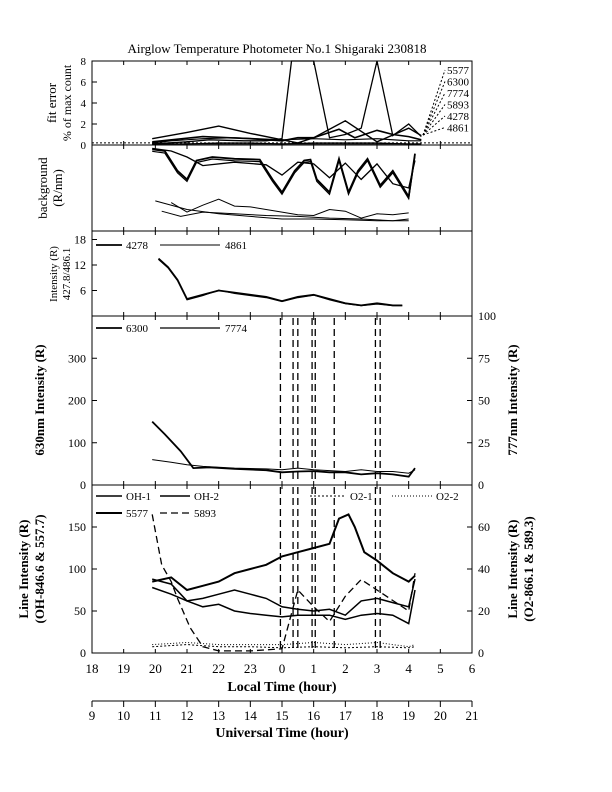  What do you see at coordinates (408, 715) in the screenshot?
I see `ut-tick-label: 19` at bounding box center [408, 715].